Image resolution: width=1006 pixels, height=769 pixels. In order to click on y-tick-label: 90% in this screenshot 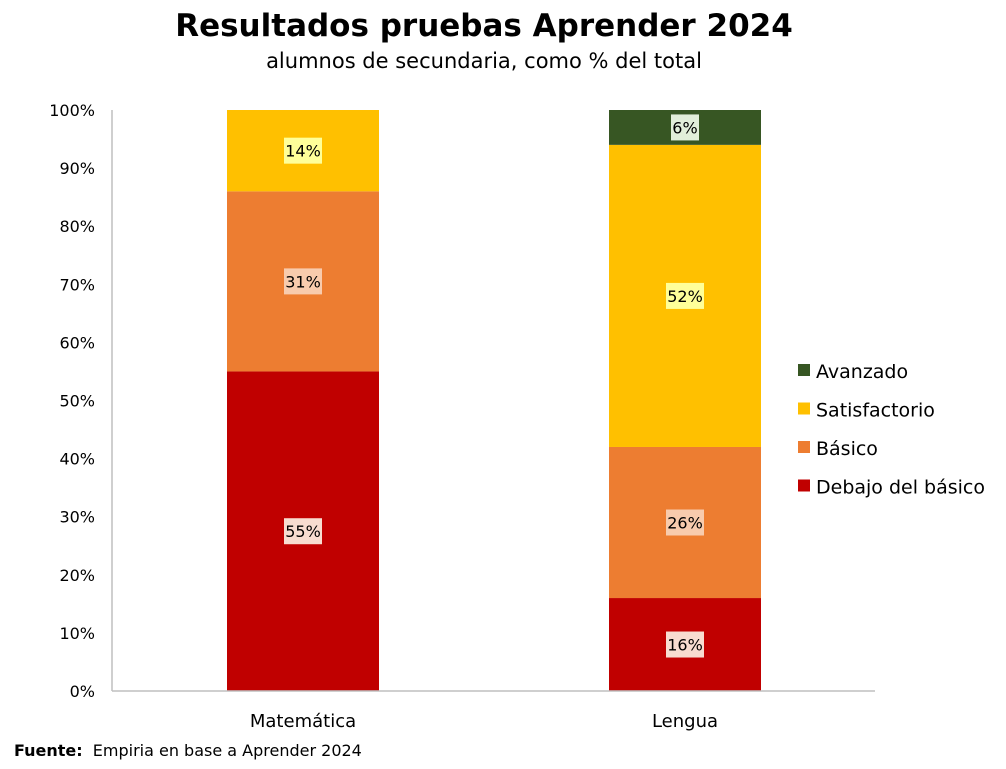, I will do `click(77, 168)`.